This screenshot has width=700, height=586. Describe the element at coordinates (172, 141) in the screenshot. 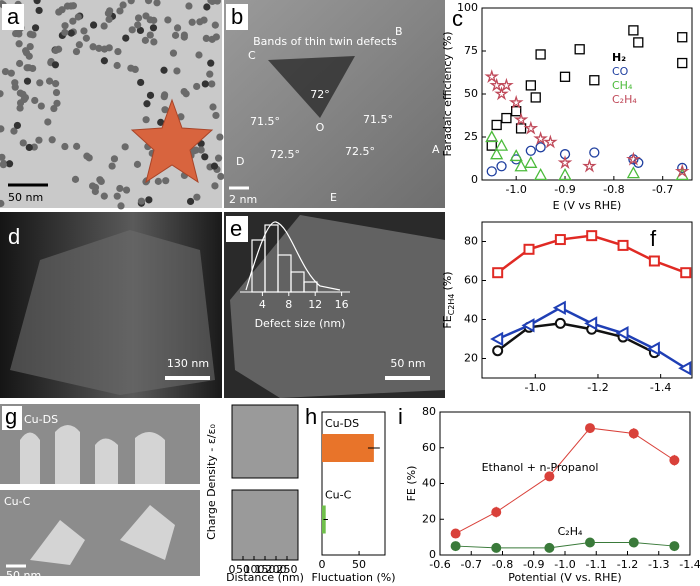

I see `star-model` at that location.